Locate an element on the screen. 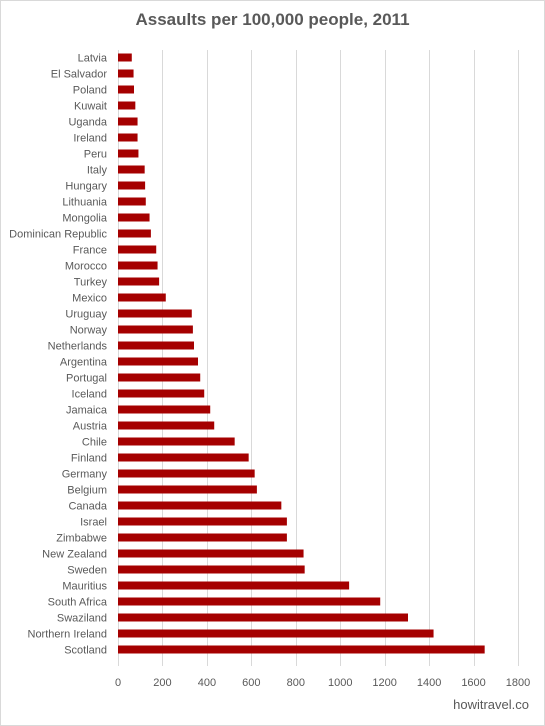 The height and width of the screenshot is (726, 545). category-label: Turkey is located at coordinates (91, 283).